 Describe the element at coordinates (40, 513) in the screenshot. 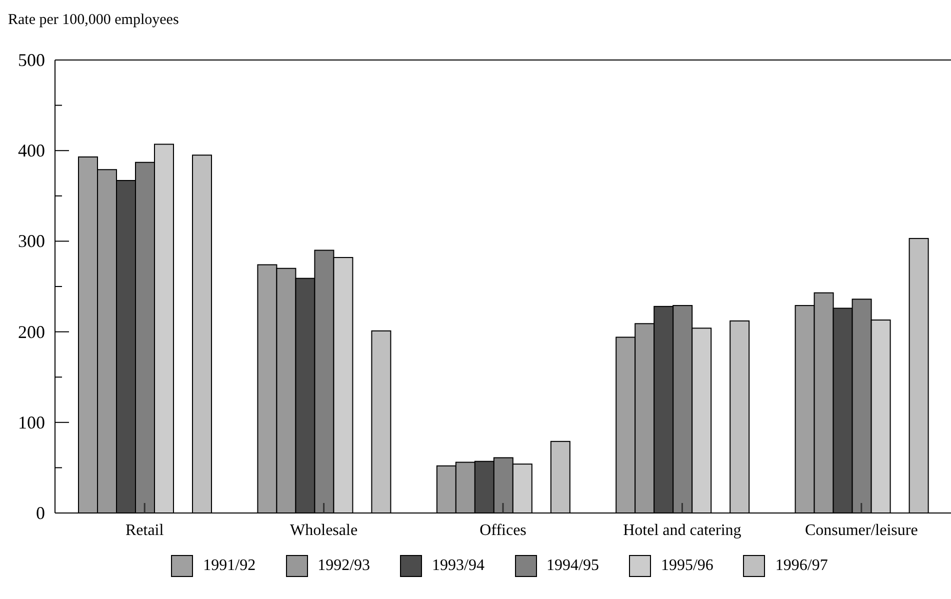

I see `y-tick-label: 0` at that location.